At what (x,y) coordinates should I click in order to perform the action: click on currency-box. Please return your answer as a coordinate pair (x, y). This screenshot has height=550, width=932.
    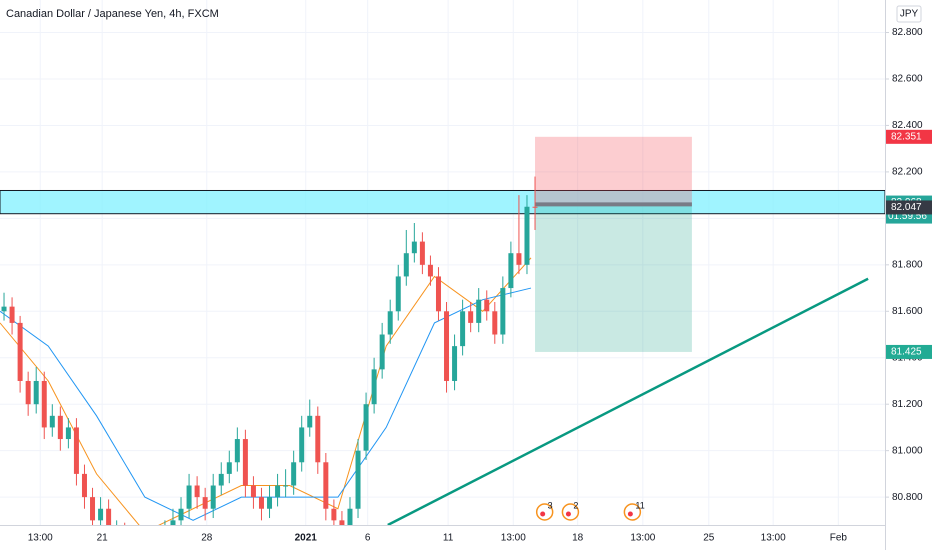
    Looking at the image, I should click on (909, 14).